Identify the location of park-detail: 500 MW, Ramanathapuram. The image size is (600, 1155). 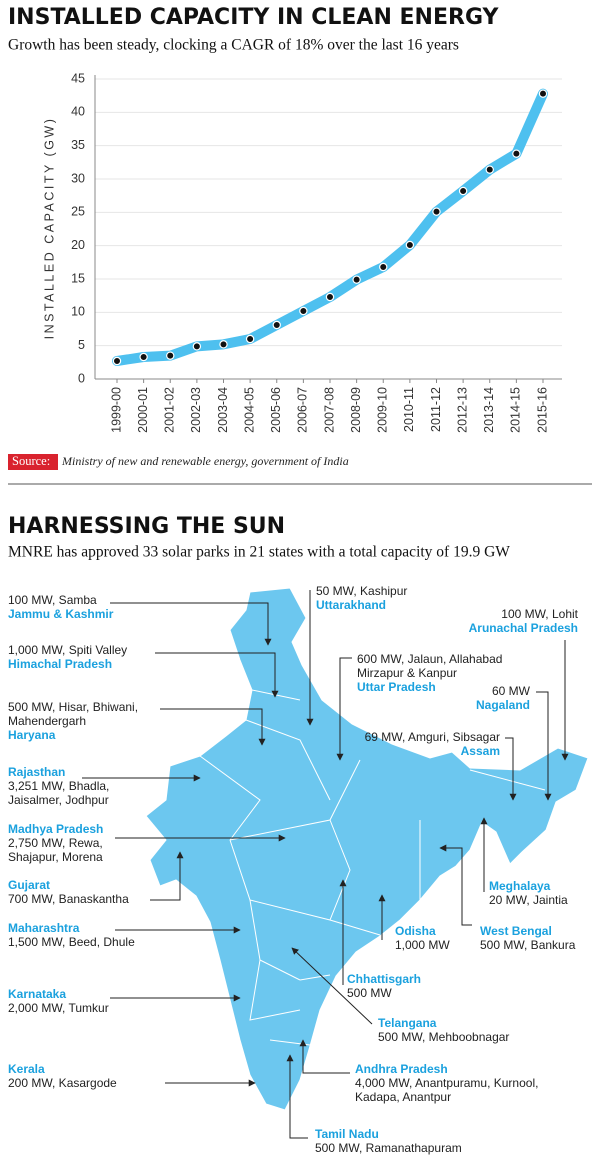
(388, 1148).